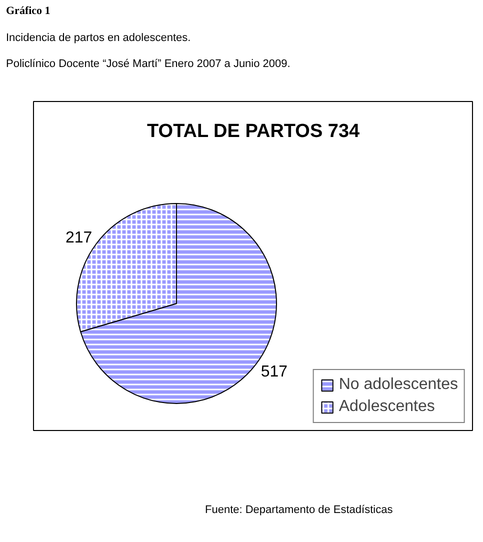 Image resolution: width=483 pixels, height=542 pixels. What do you see at coordinates (29, 11) in the screenshot?
I see `text: Gráfico 1` at bounding box center [29, 11].